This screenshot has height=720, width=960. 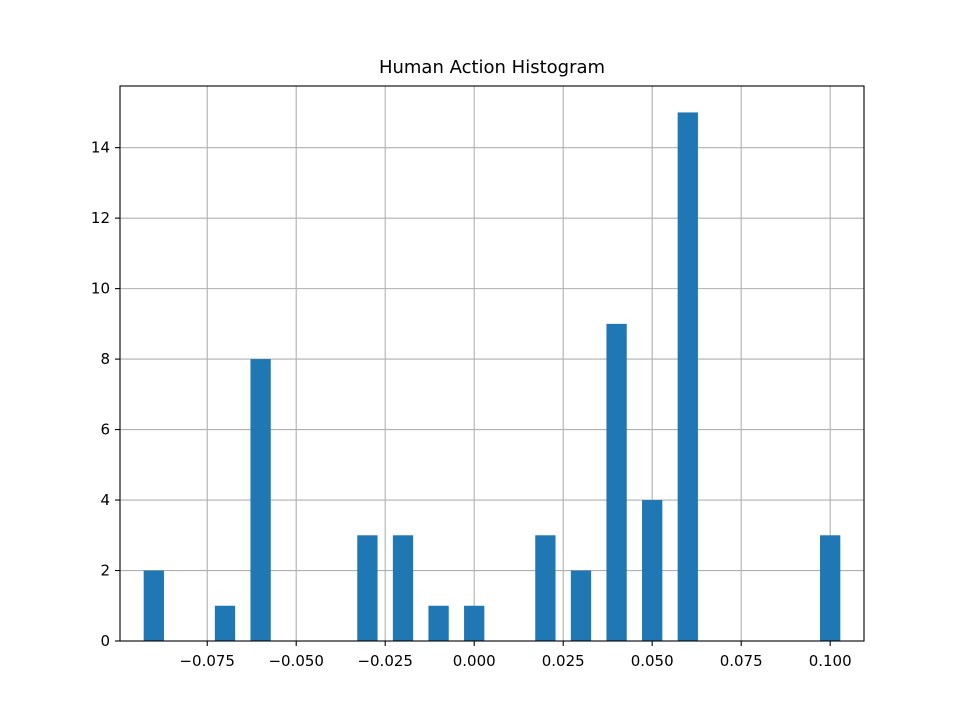 I want to click on chart-title: Human Action Histogram, so click(x=492, y=67).